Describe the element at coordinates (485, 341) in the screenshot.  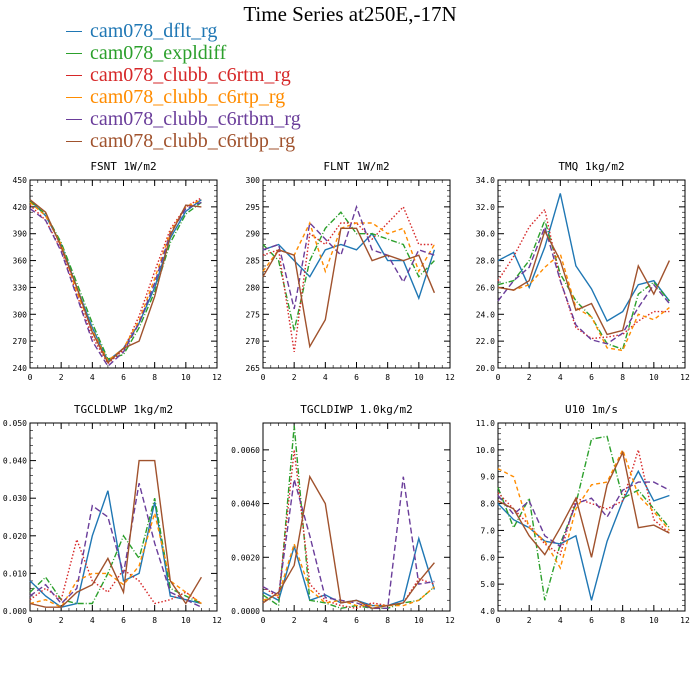
I see `y-tick-label: 22.0` at that location.